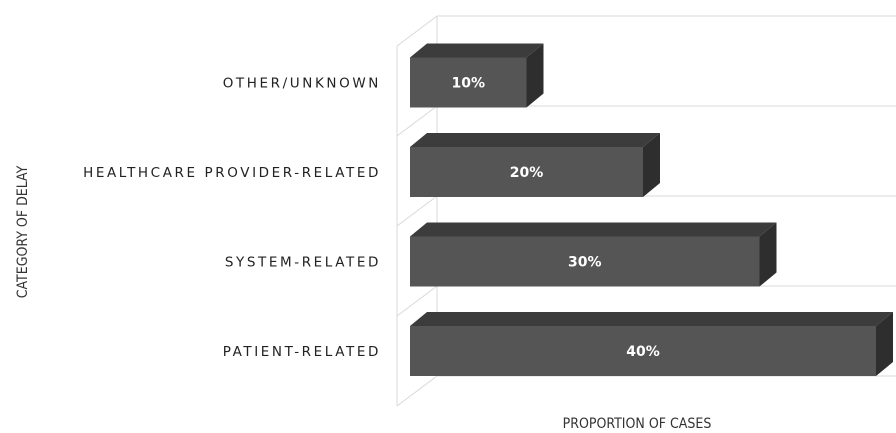  I want to click on bar: 10%, so click(477, 75).